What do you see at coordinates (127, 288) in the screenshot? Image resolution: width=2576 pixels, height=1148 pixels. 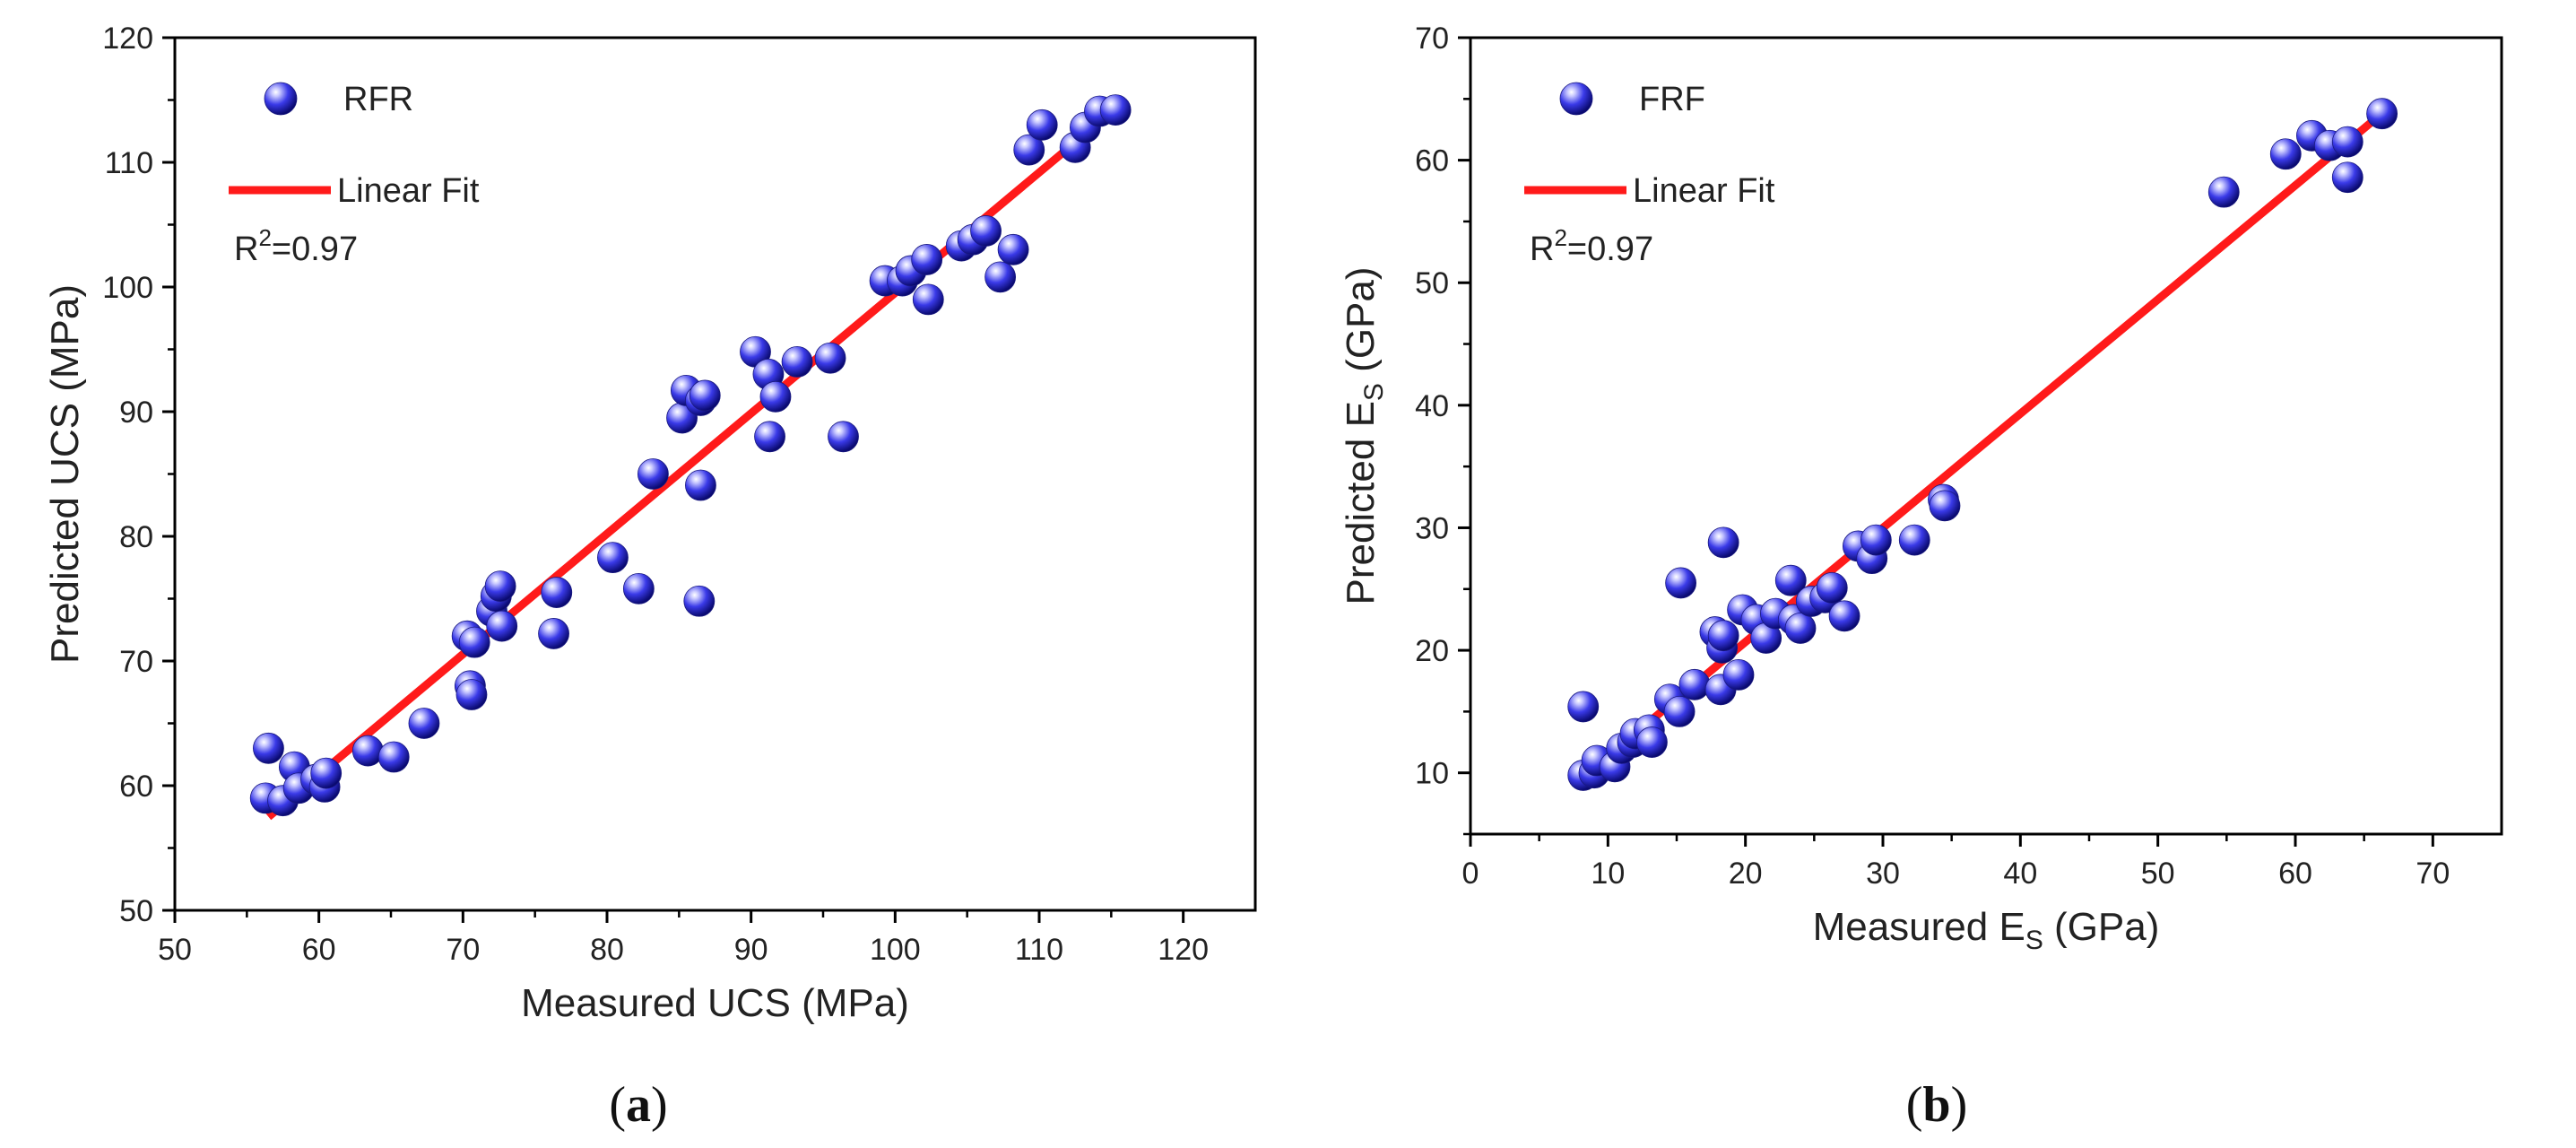 I see `y-tick-label: 100` at bounding box center [127, 288].